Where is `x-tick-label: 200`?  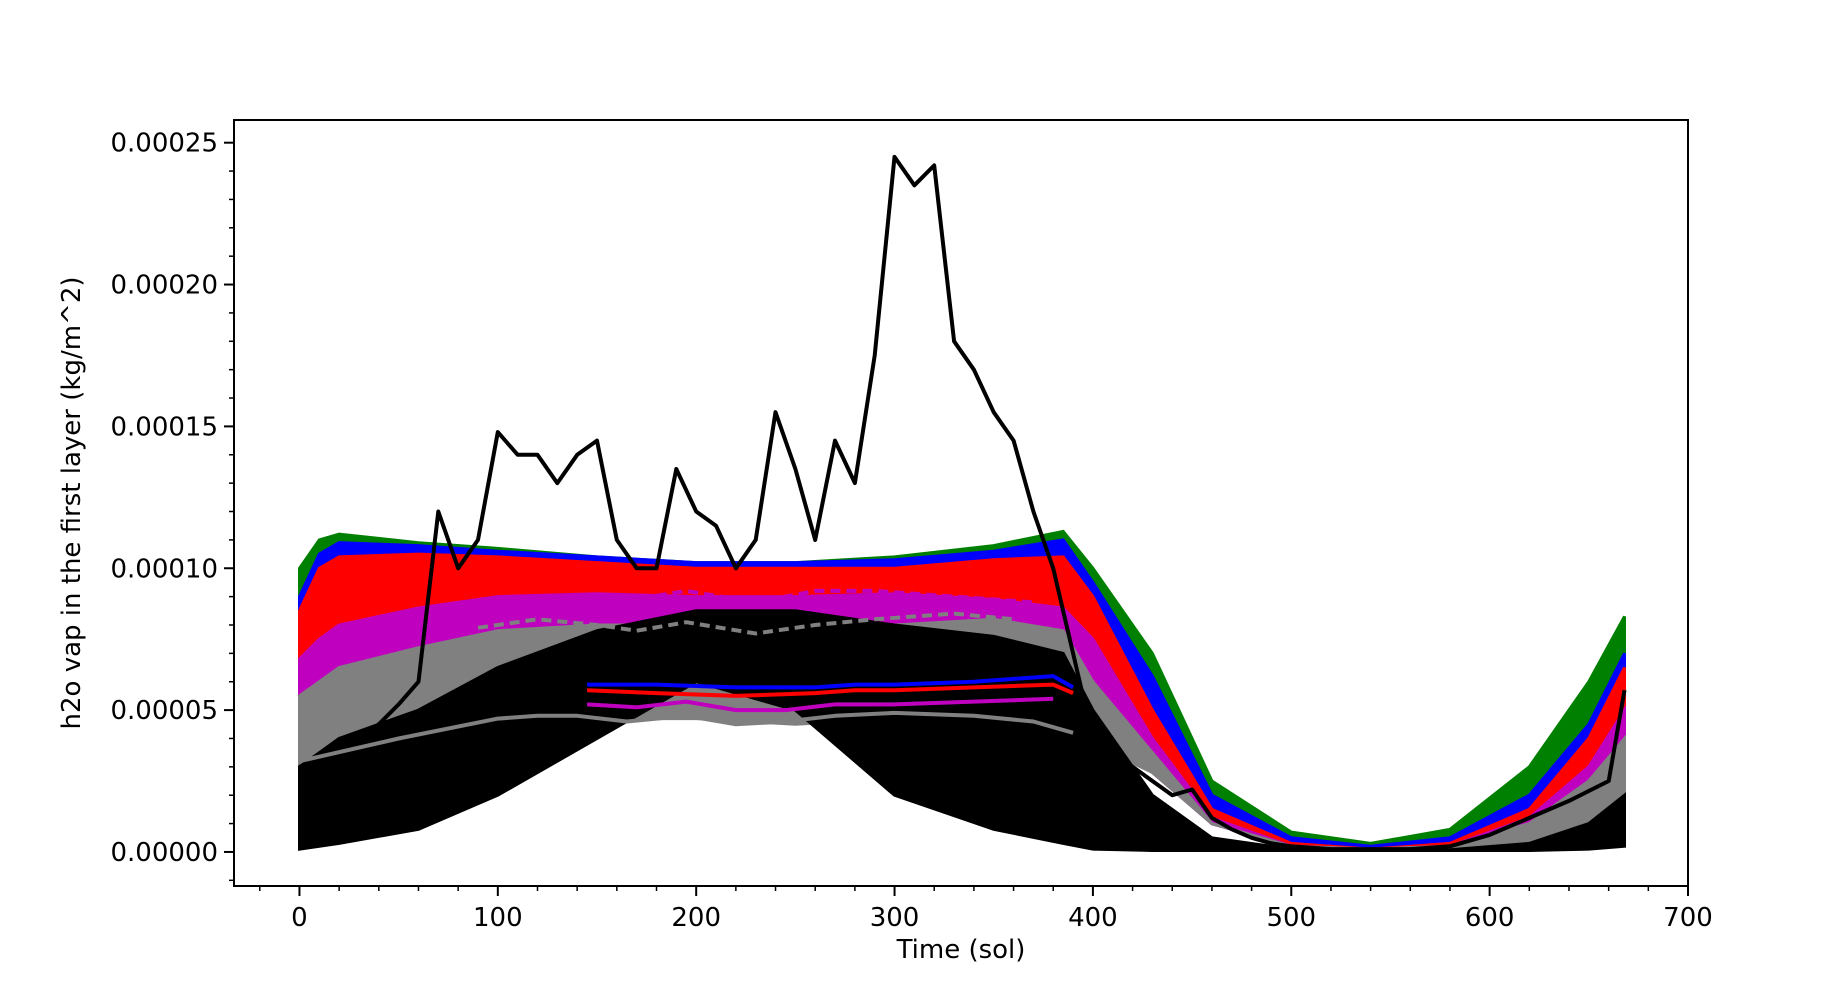 x-tick-label: 200 is located at coordinates (696, 918).